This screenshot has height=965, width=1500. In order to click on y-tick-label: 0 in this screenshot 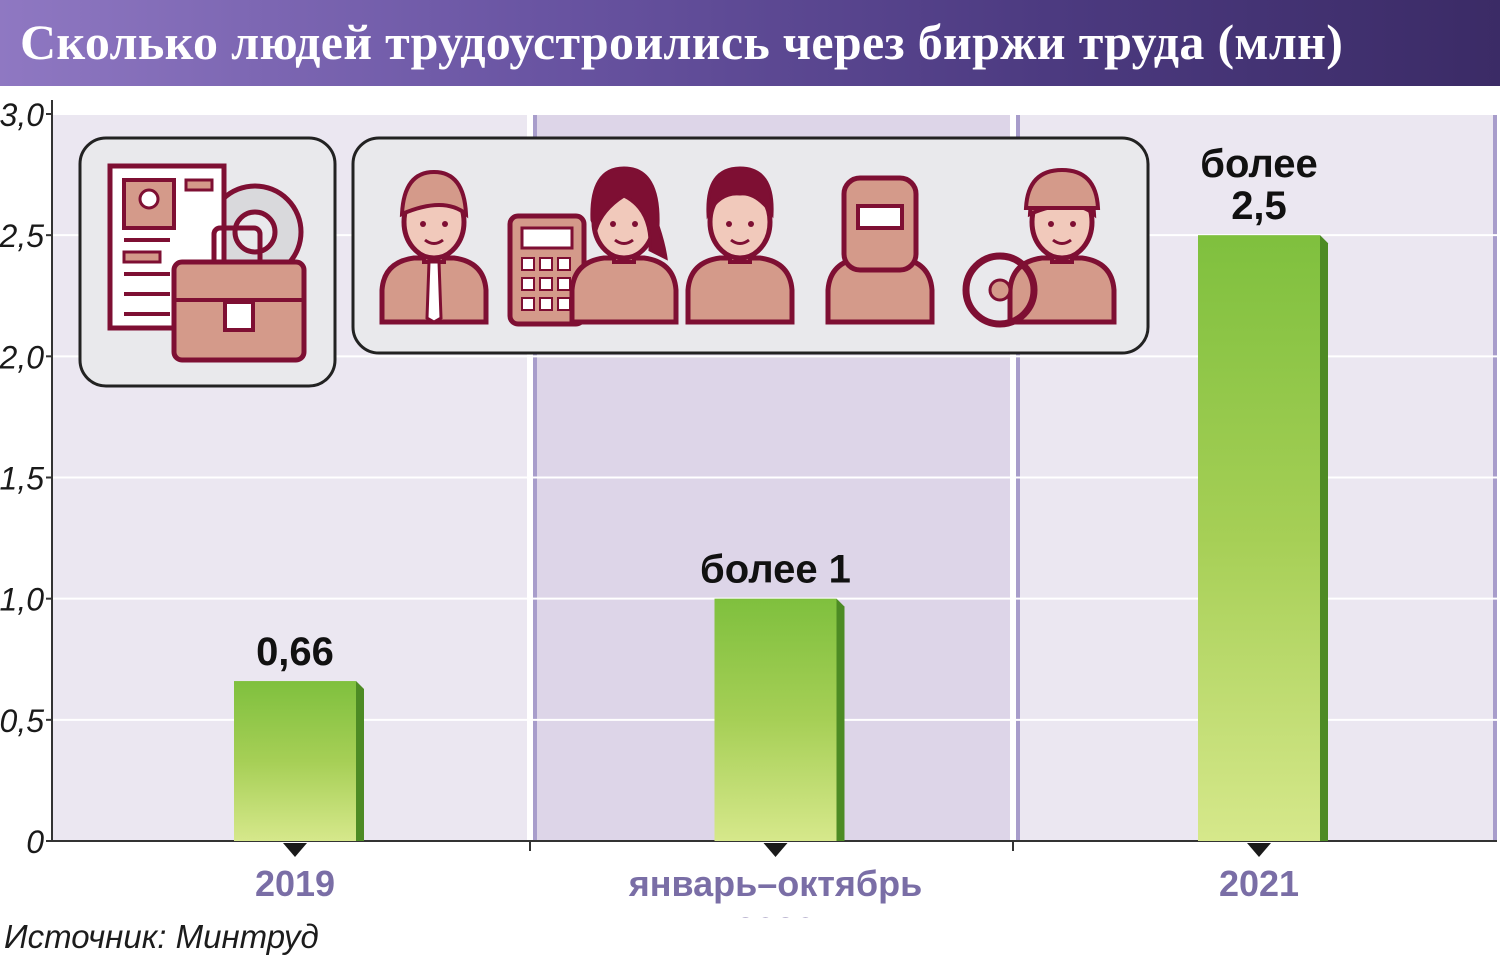, I will do `click(35, 842)`.